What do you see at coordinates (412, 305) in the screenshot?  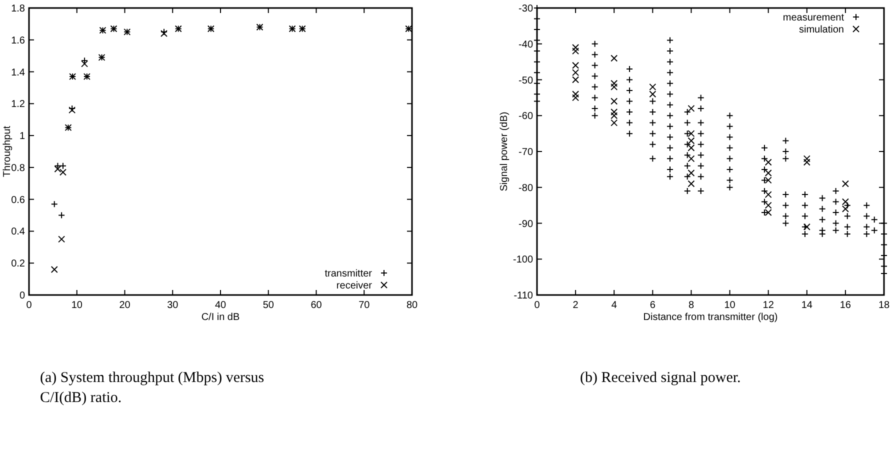 I see `x-tick-label: 80` at bounding box center [412, 305].